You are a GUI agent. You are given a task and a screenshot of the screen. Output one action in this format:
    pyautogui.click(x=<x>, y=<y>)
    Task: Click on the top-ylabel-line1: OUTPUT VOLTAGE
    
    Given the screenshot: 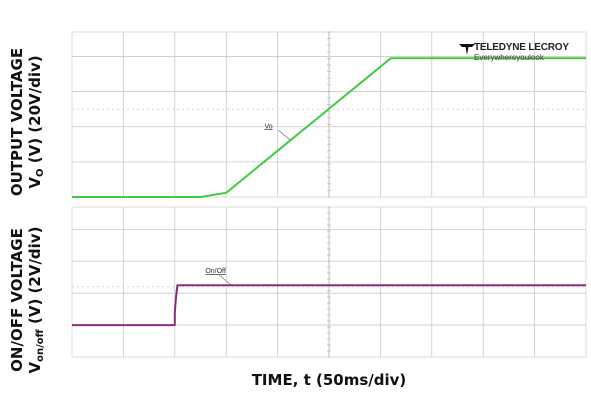 What is the action you would take?
    pyautogui.click(x=17, y=122)
    